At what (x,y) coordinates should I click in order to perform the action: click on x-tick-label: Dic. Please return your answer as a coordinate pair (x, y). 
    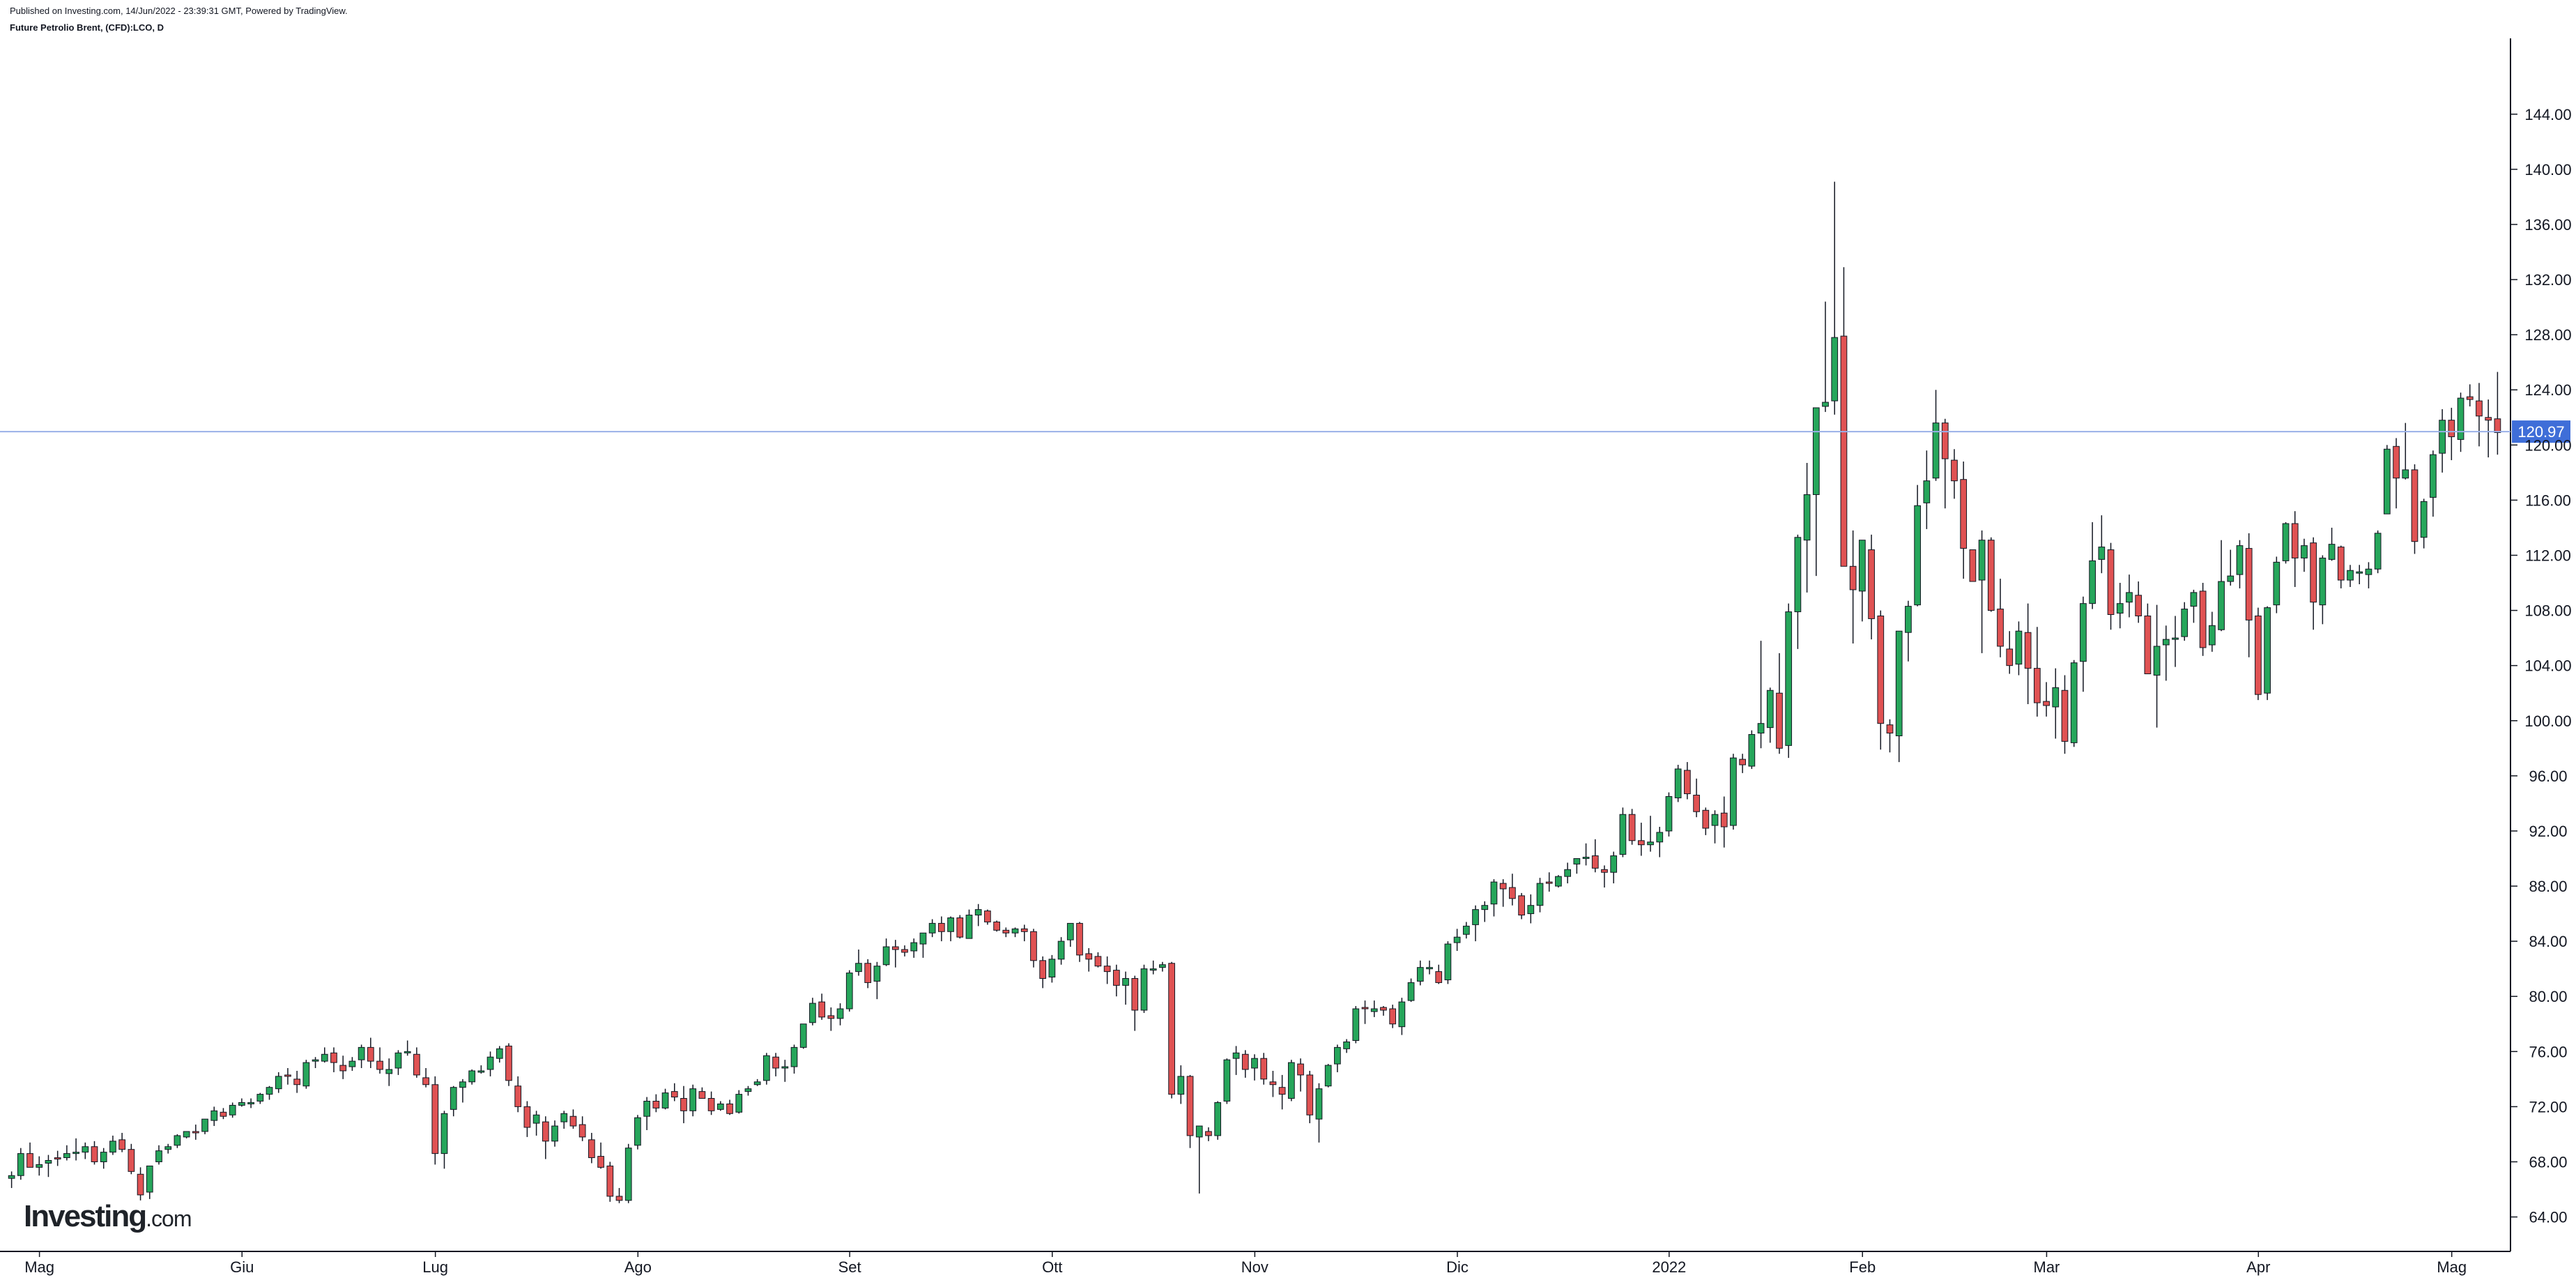
    Looking at the image, I should click on (1457, 1267).